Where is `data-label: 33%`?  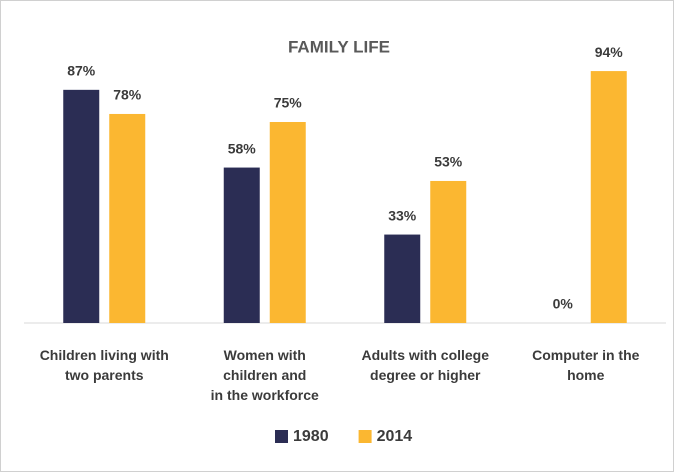 data-label: 33% is located at coordinates (402, 215).